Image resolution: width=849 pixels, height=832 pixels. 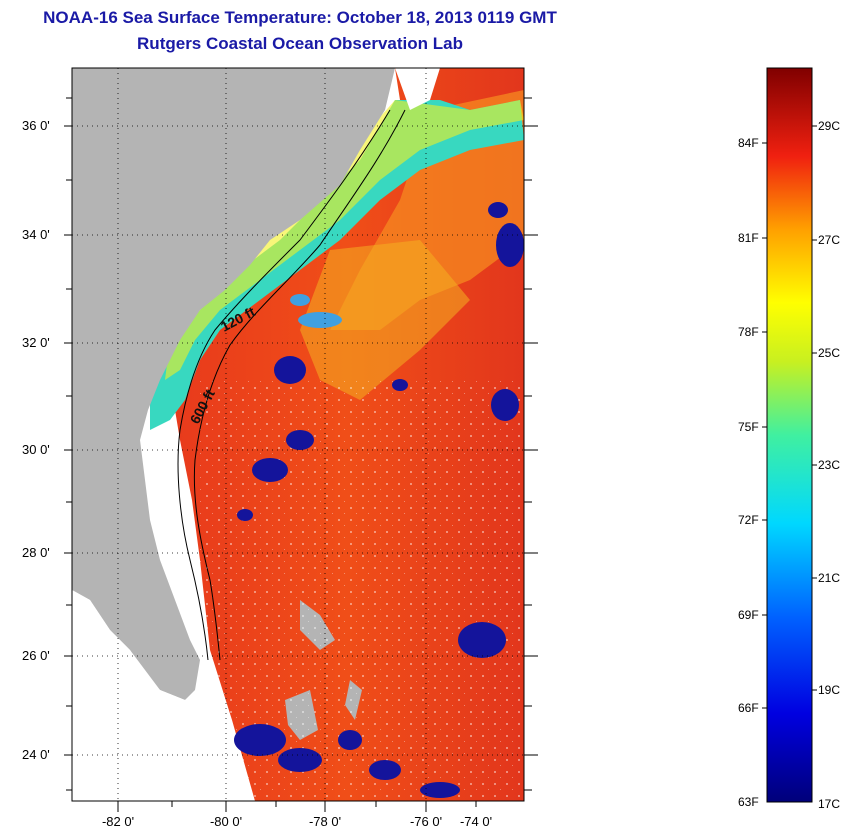 I want to click on colorbar-c-29: 29C, so click(x=829, y=126).